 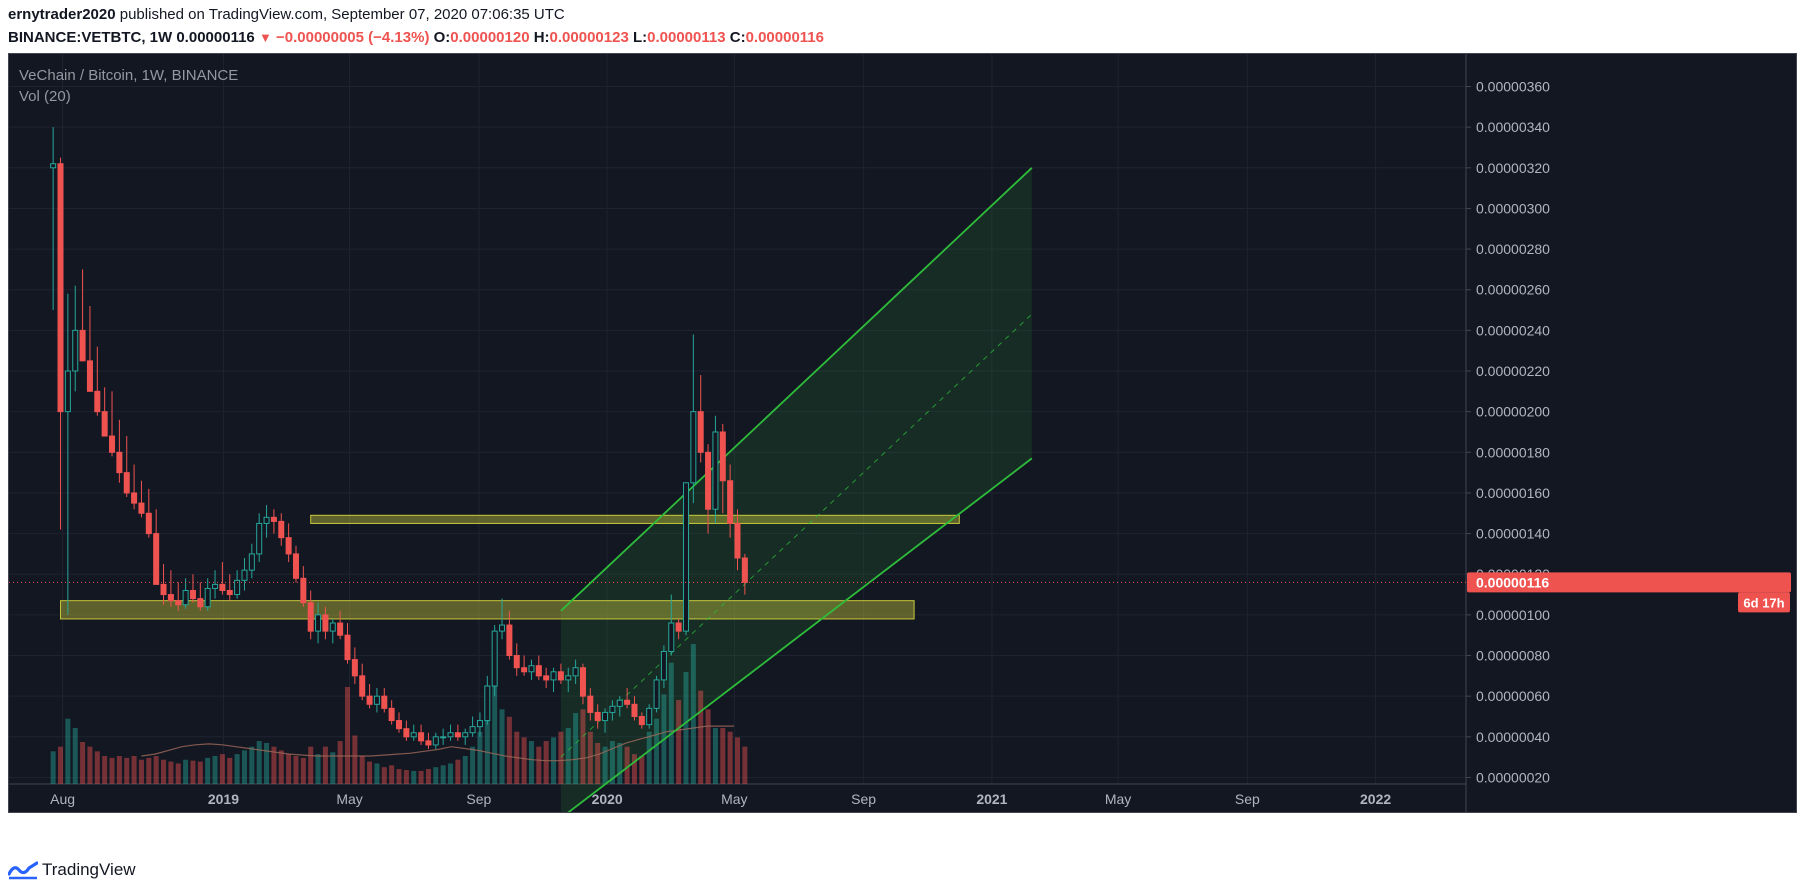 I want to click on brand-name: TradingView, so click(x=89, y=869).